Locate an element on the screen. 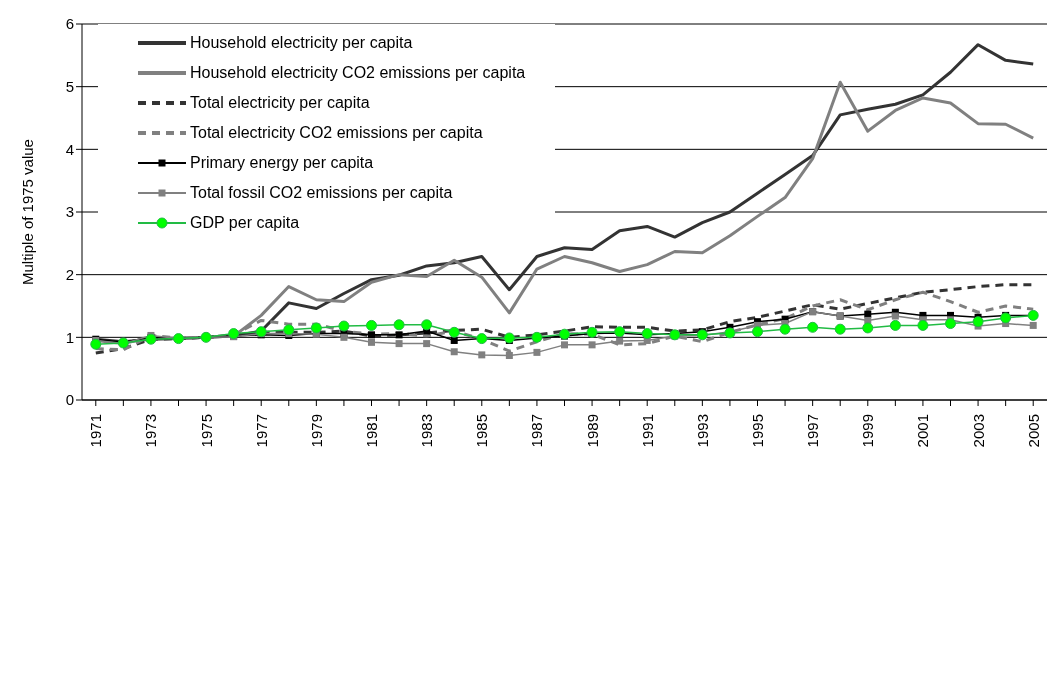 This screenshot has width=1055, height=682. y-tick-label: 1 is located at coordinates (69, 337).